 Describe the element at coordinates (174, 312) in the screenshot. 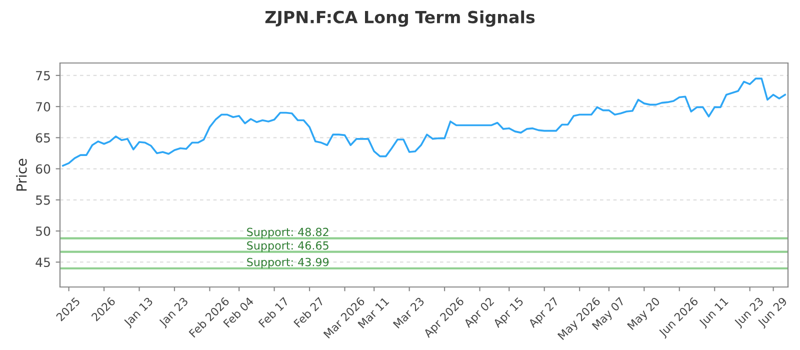

I see `x-tick-label: Jan 23` at that location.